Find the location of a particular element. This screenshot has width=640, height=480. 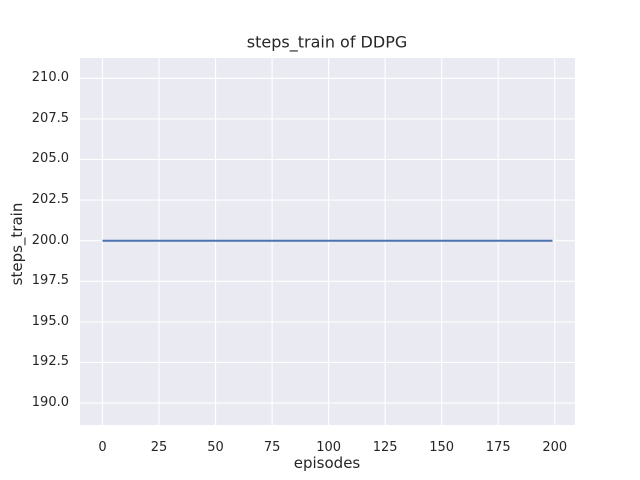

x-tick-label: 75 is located at coordinates (272, 447).